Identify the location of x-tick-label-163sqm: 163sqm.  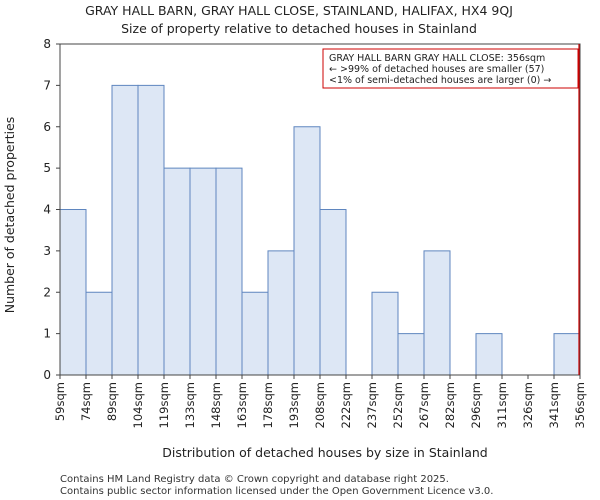
(242, 405).